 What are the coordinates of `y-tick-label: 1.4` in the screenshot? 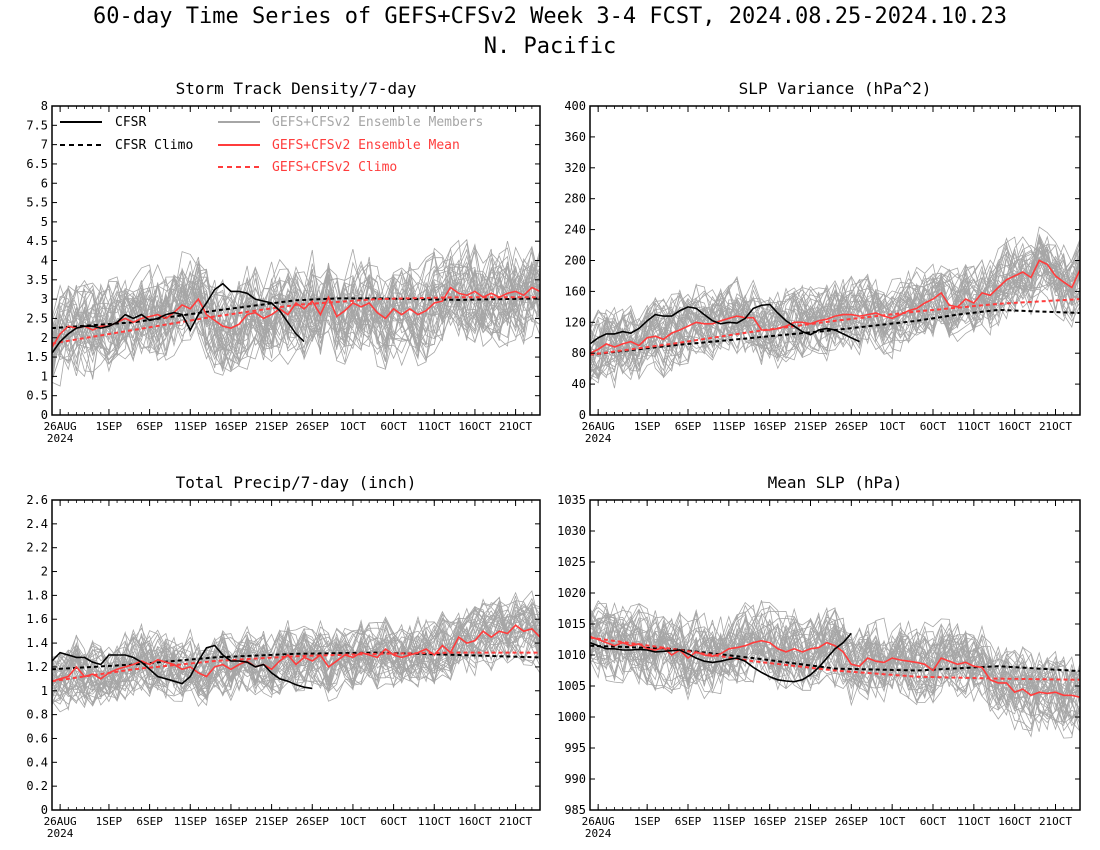 It's located at (37, 643).